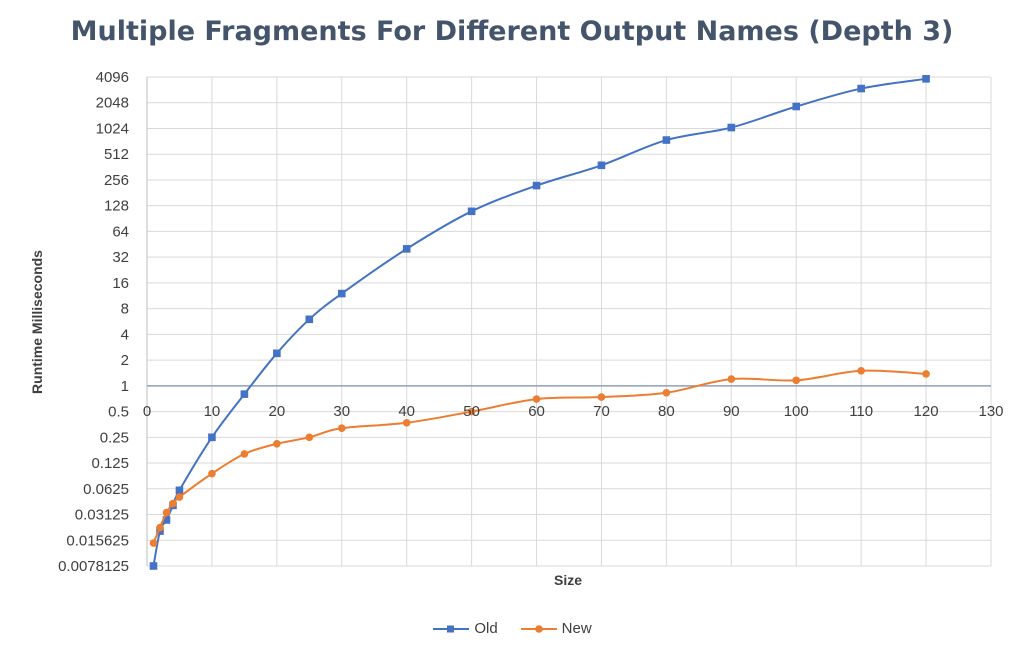 The image size is (1024, 661). What do you see at coordinates (110, 463) in the screenshot?
I see `y-tick-label: 0.125` at bounding box center [110, 463].